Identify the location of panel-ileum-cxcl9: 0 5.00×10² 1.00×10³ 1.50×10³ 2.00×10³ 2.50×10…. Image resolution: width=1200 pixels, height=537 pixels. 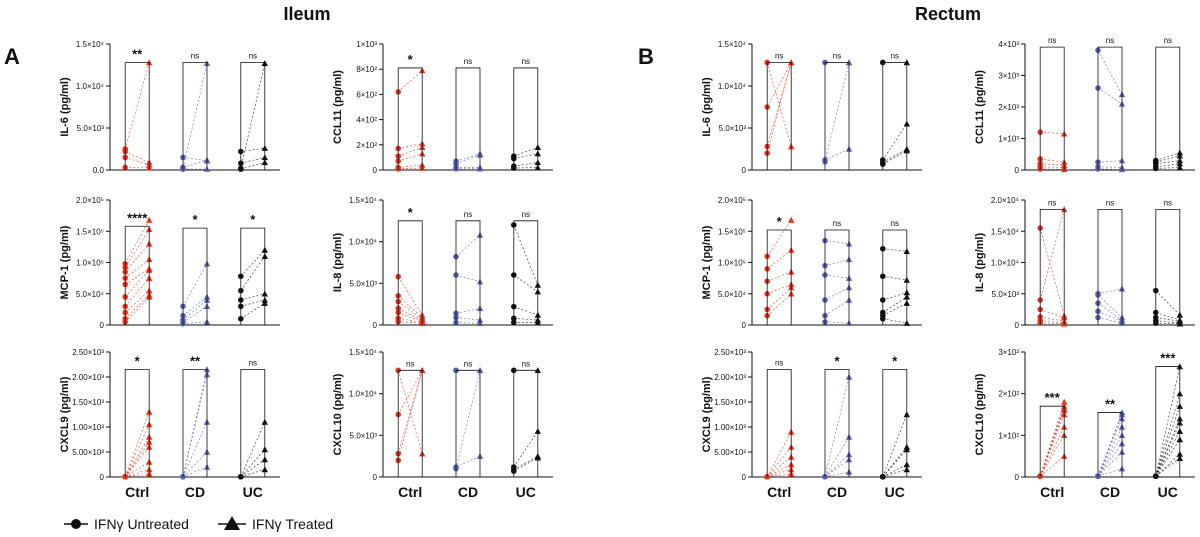
(169, 424).